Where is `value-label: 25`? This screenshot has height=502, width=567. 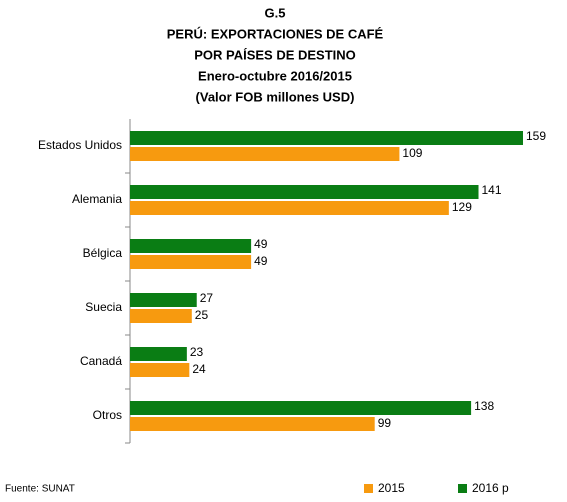 value-label: 25 is located at coordinates (202, 315).